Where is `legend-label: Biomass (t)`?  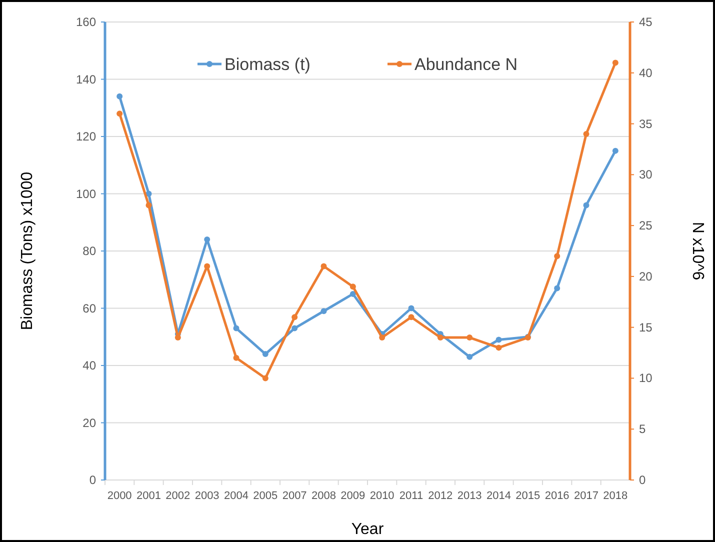 legend-label: Biomass (t) is located at coordinates (267, 64).